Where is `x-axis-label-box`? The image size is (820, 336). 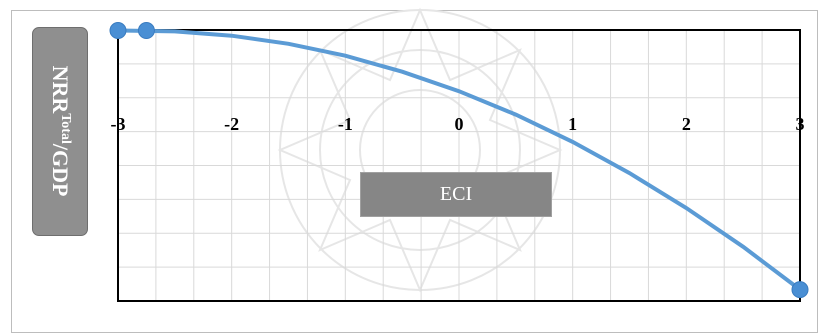 x-axis-label-box is located at coordinates (456, 194).